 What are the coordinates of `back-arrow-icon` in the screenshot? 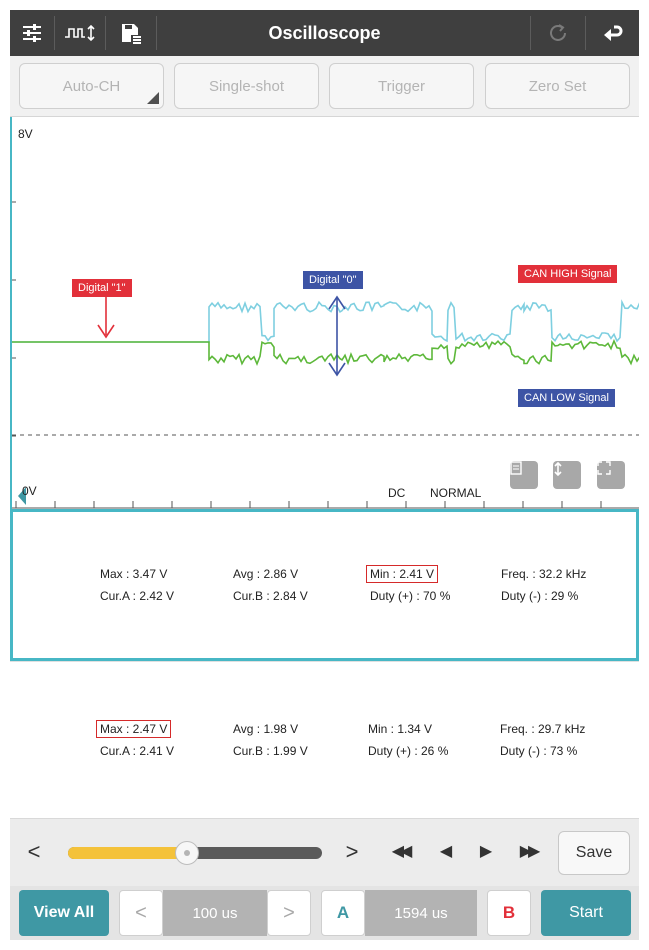 It's located at (612, 33).